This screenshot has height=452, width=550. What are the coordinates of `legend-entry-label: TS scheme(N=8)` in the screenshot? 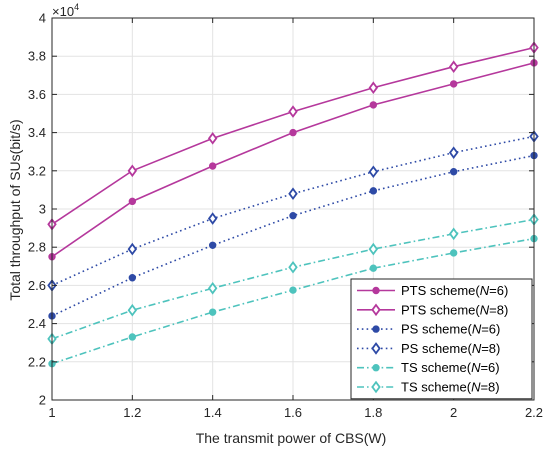 It's located at (450, 387).